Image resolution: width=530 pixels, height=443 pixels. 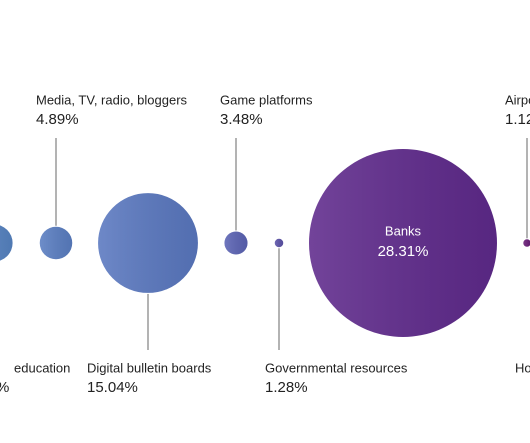 I want to click on category-label: education, so click(x=42, y=367).